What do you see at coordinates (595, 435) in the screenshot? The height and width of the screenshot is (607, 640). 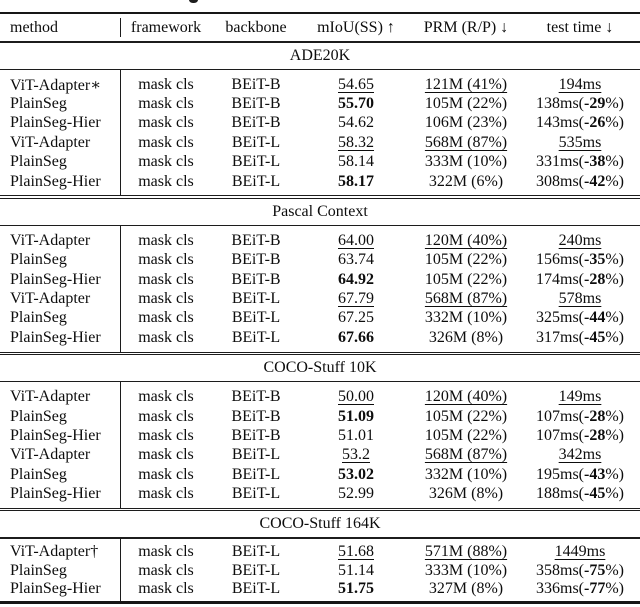 I see `test-time-delta: -28` at bounding box center [595, 435].